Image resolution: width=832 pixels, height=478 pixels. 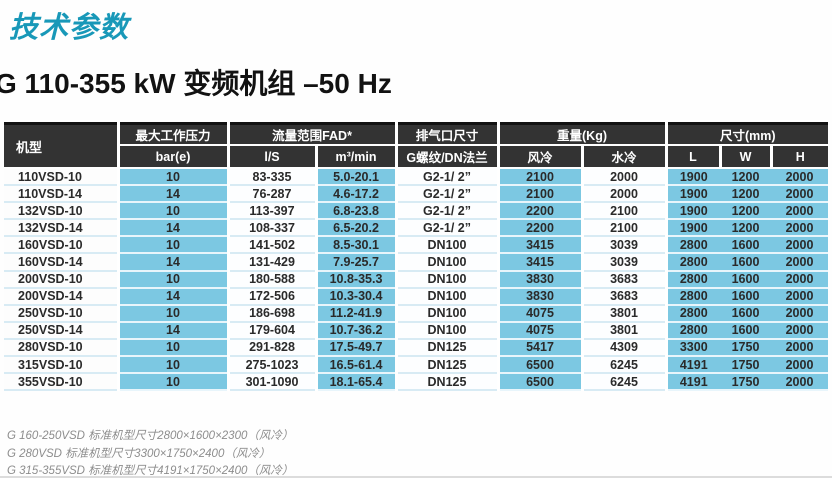 What do you see at coordinates (172, 134) in the screenshot?
I see `header-max-pressure: 最大工作压力` at bounding box center [172, 134].